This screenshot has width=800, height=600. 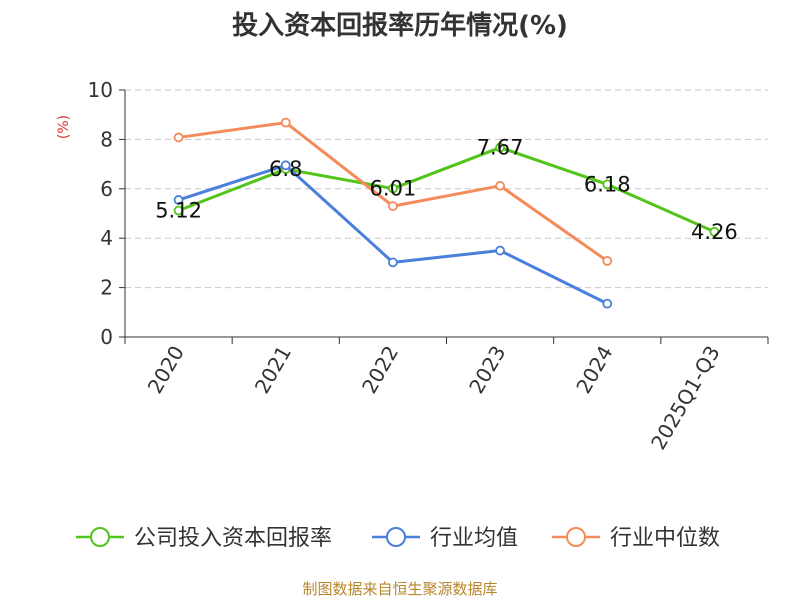 I want to click on x-tick-label: 2025Q1-Q3, so click(x=685, y=398).